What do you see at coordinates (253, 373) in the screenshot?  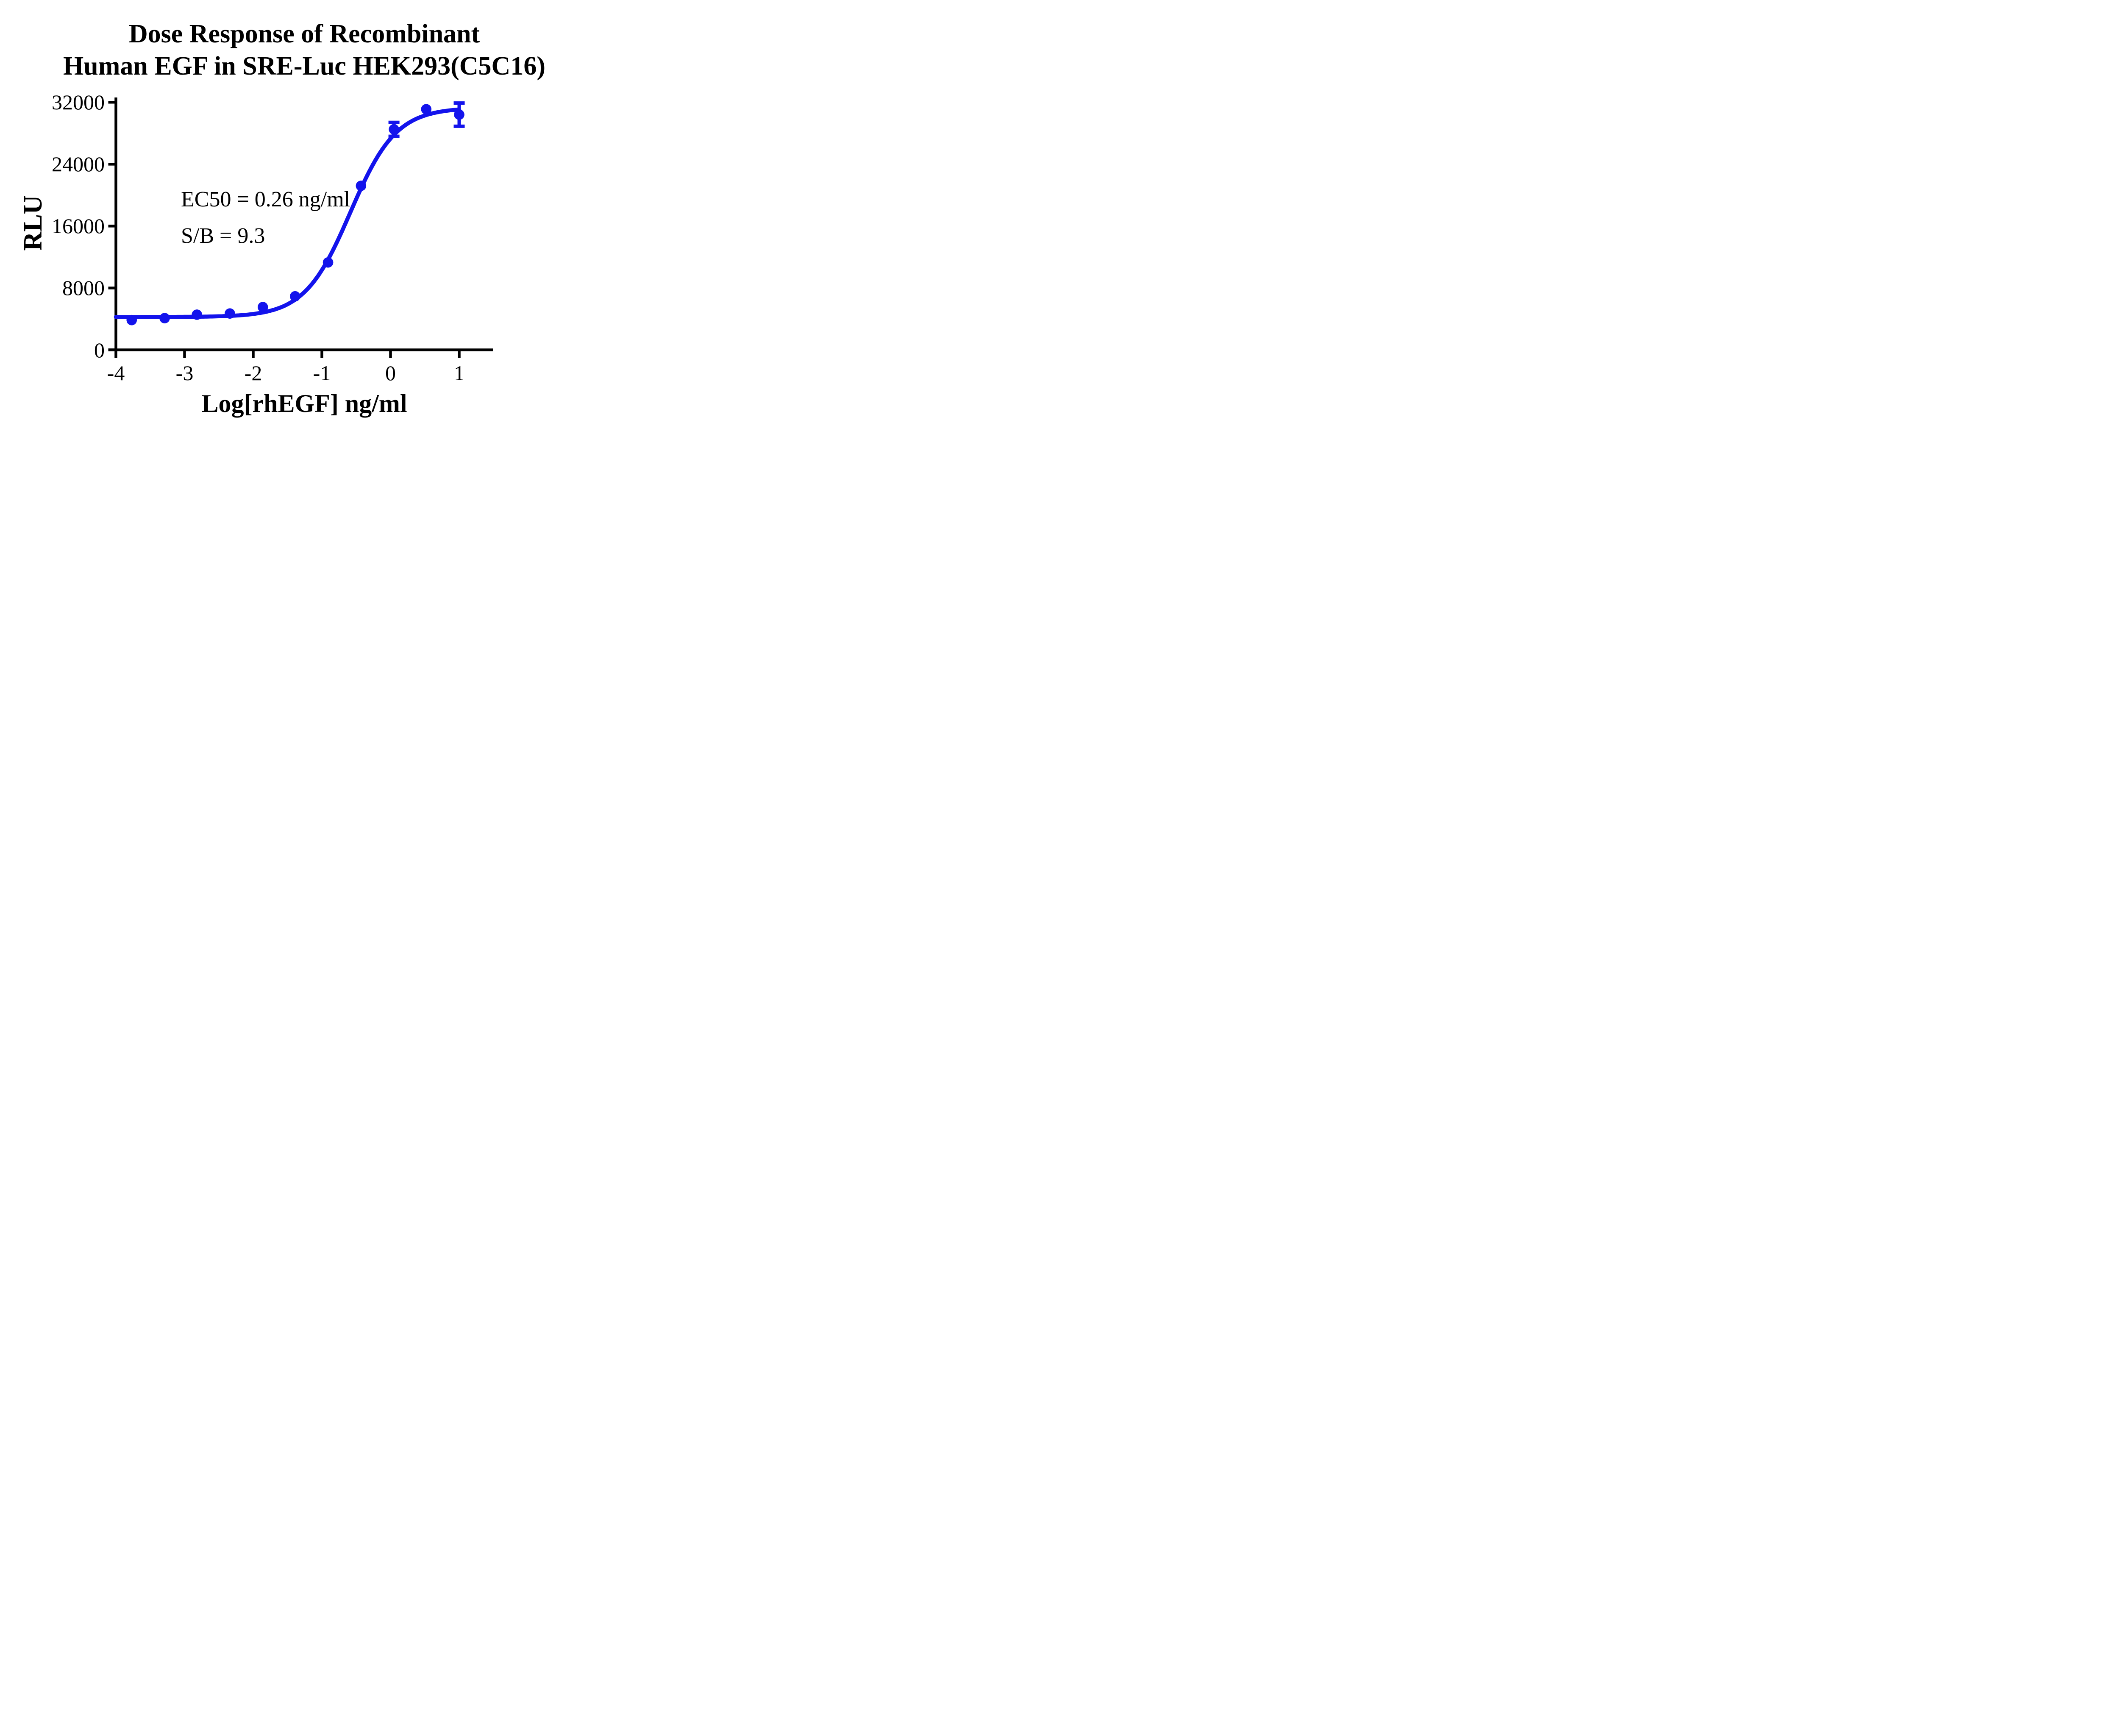 I see `x-tick-label: -2` at bounding box center [253, 373].